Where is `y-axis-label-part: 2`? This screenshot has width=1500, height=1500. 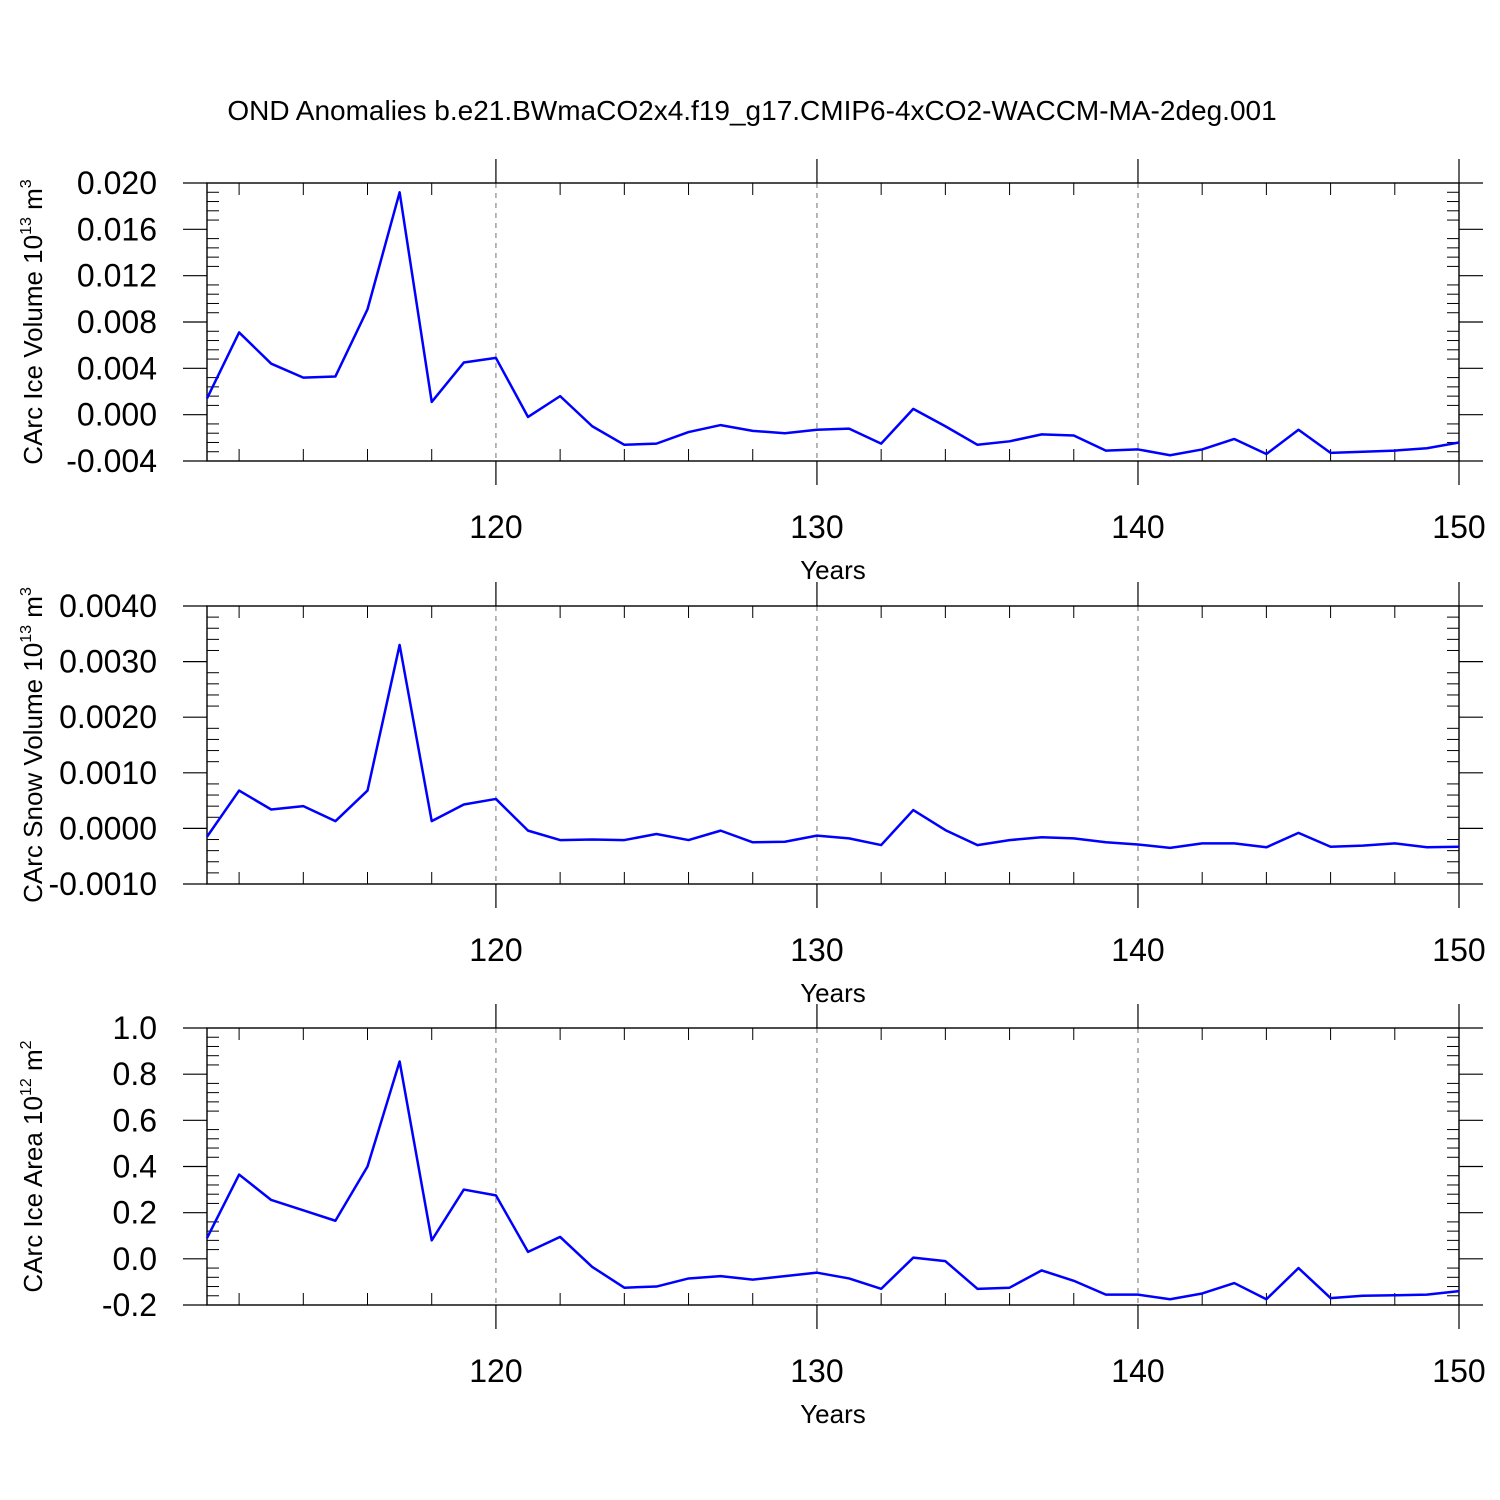 y-axis-label-part: 2 is located at coordinates (26, 1044).